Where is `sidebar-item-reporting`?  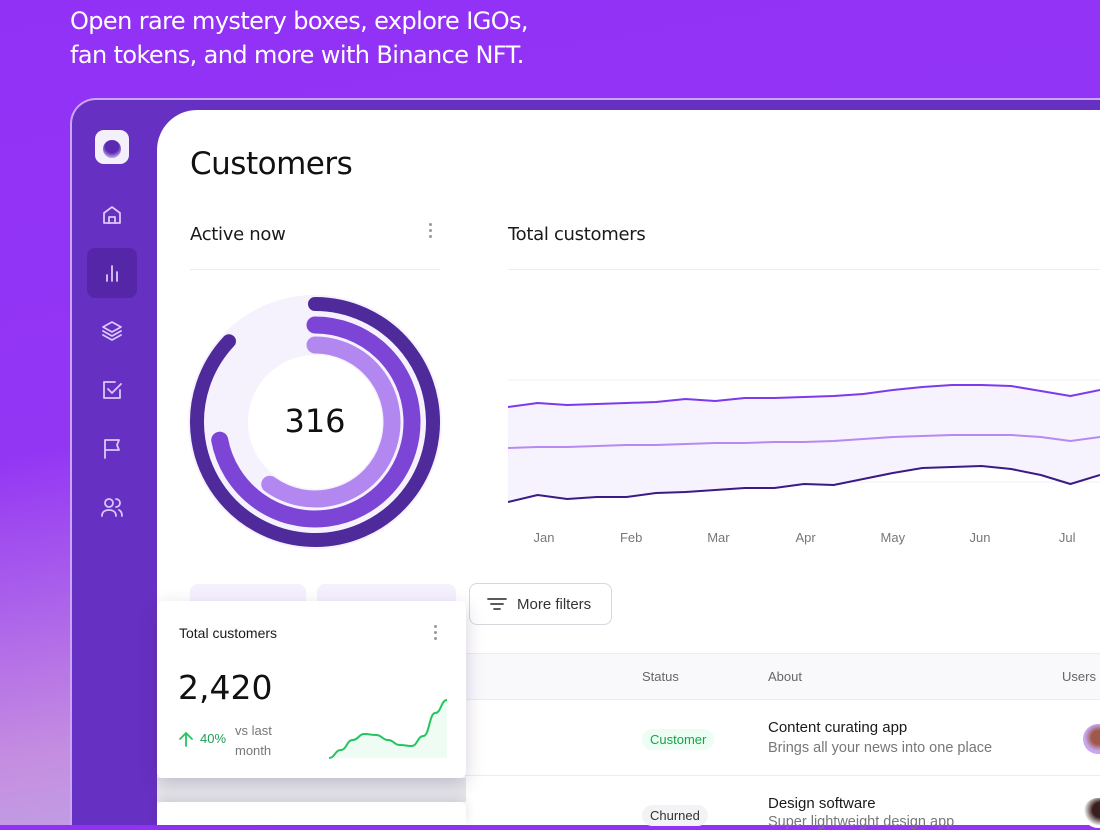
sidebar-item-reporting is located at coordinates (112, 448).